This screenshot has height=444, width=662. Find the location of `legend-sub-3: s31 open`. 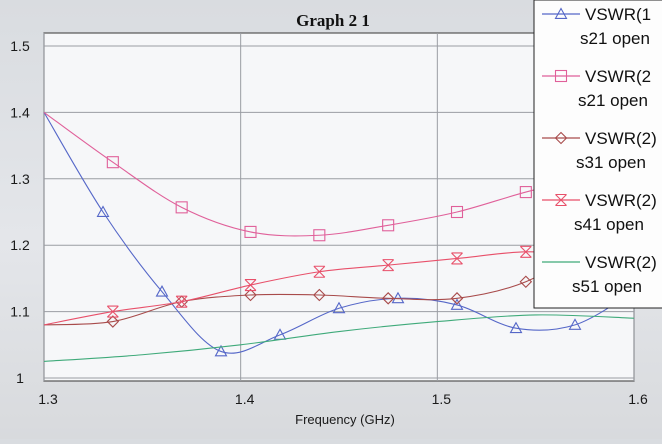

legend-sub-3: s31 open is located at coordinates (611, 162).